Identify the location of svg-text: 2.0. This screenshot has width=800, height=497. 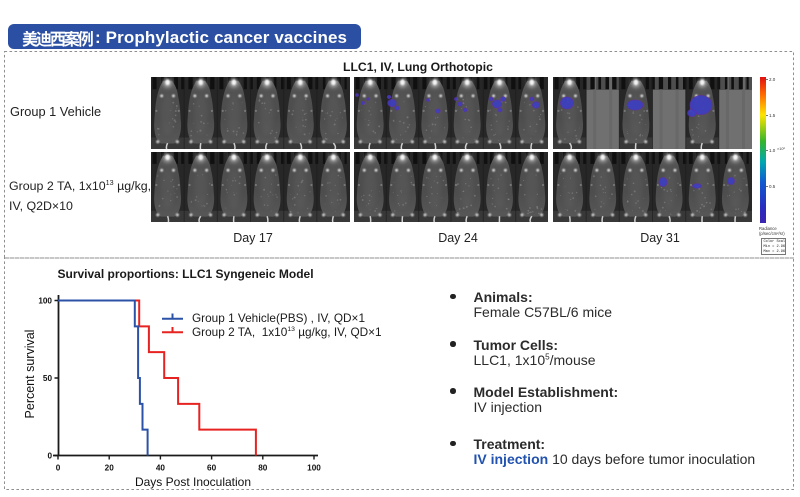
(772, 79).